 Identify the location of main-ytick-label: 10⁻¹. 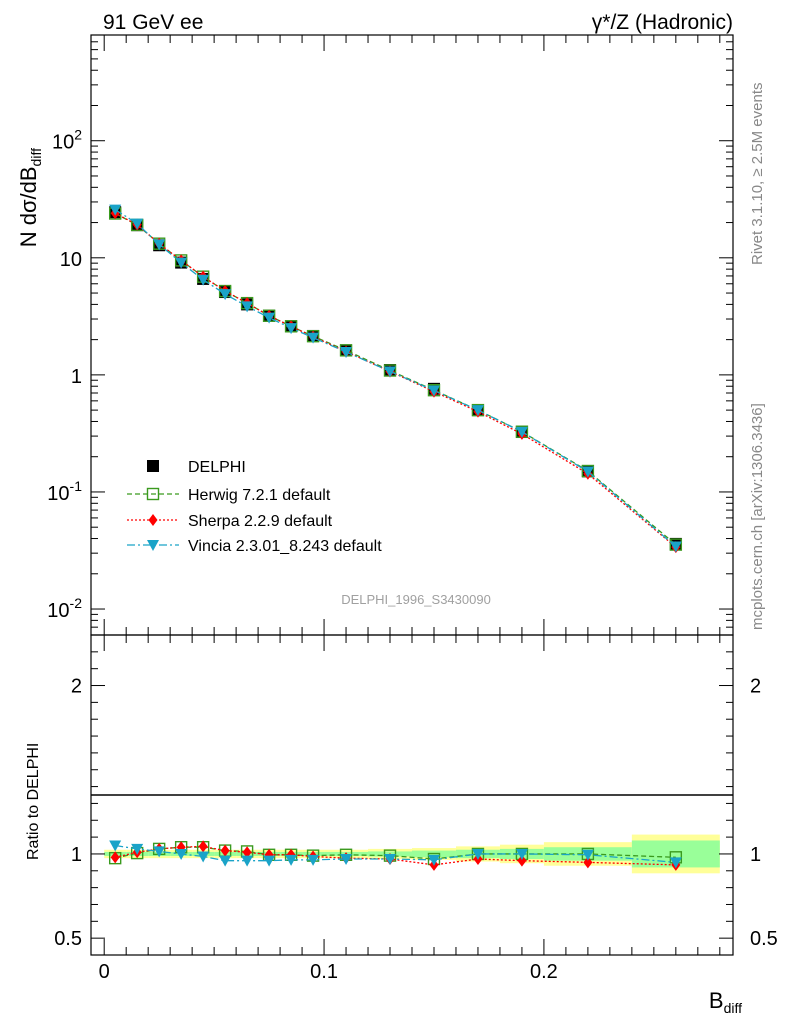
(64, 491).